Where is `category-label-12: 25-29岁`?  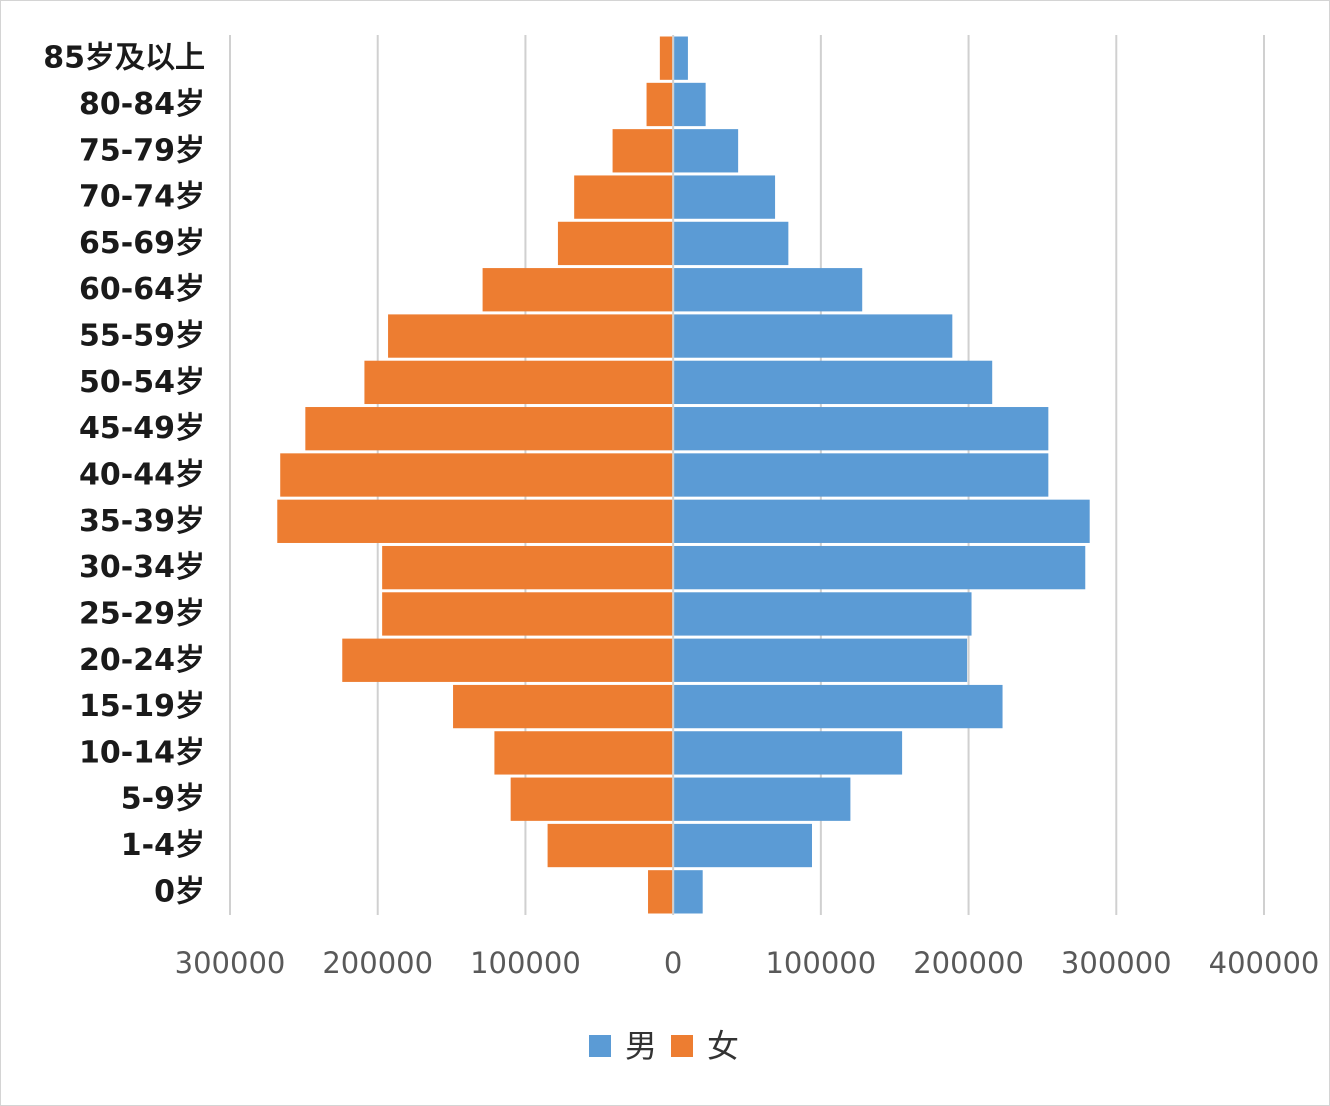
category-label-12: 25-29岁 is located at coordinates (142, 613).